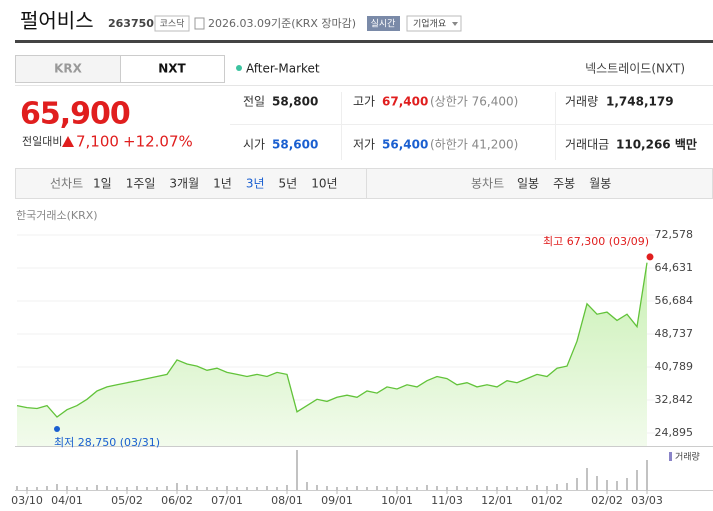  Describe the element at coordinates (255, 184) in the screenshot. I see `period-option: 3년` at that location.